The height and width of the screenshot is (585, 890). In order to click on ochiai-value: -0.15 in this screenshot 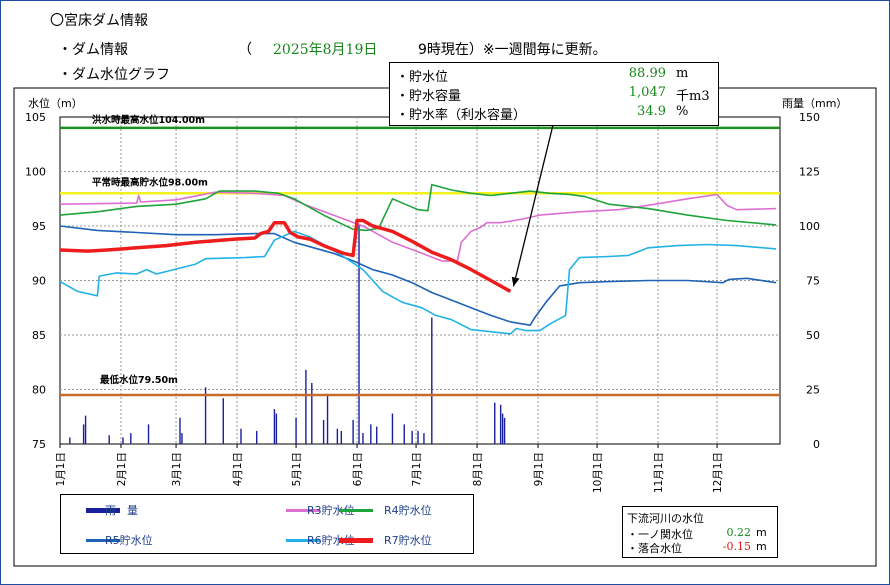, I will do `click(736, 546)`.